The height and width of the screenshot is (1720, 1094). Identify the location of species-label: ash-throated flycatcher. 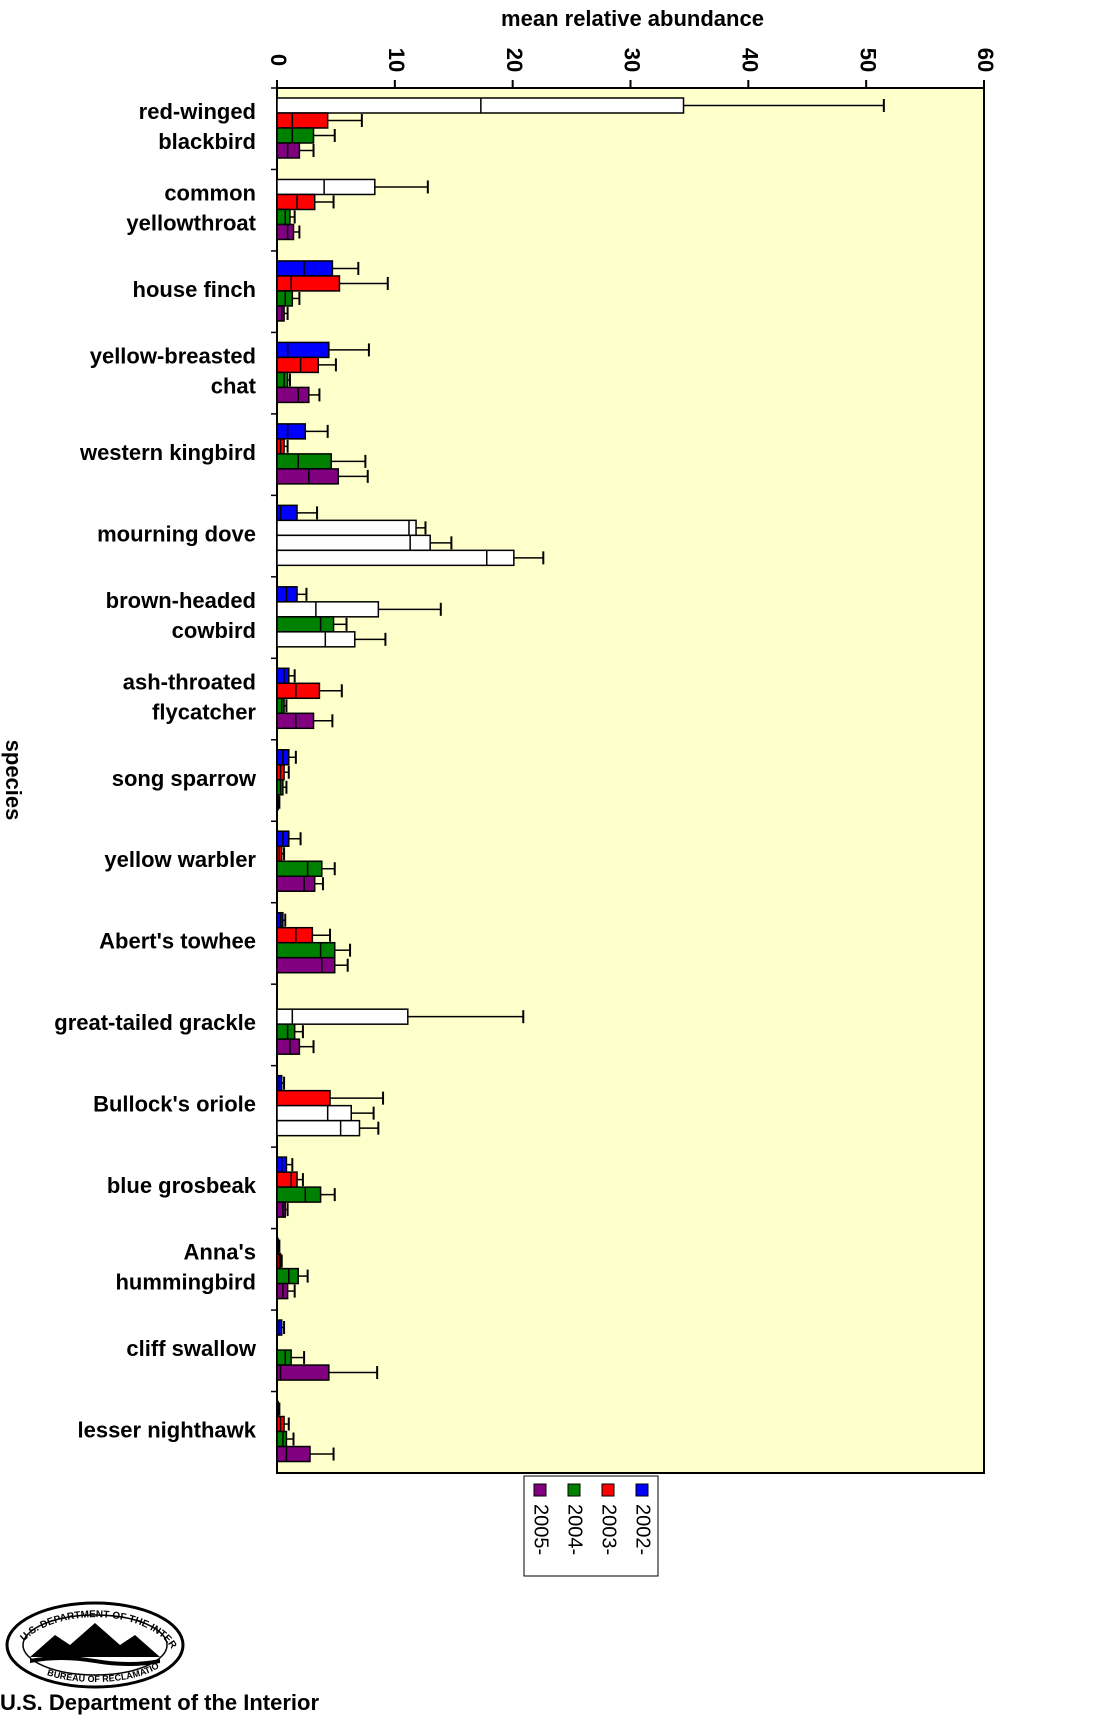
(190, 696).